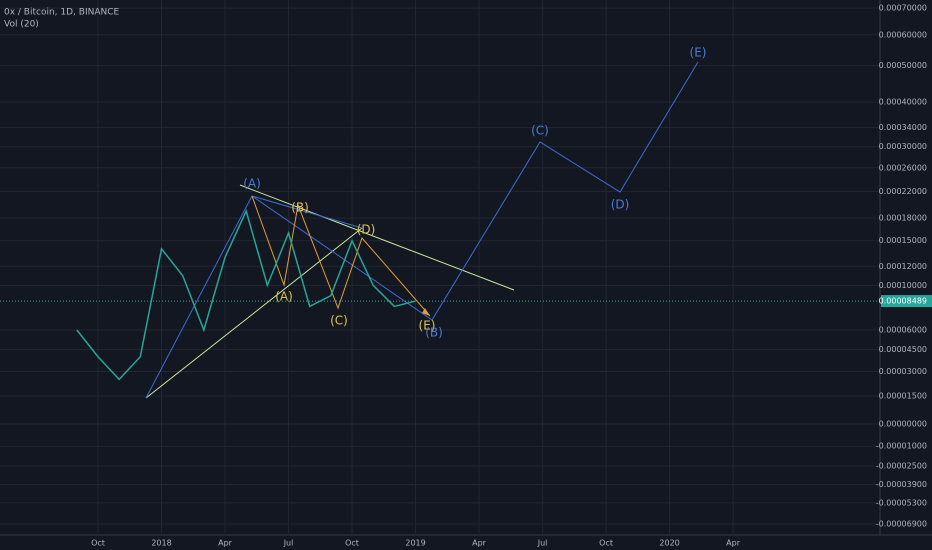 Image resolution: width=932 pixels, height=550 pixels. I want to click on y-tick-label: 0.00001500, so click(903, 396).